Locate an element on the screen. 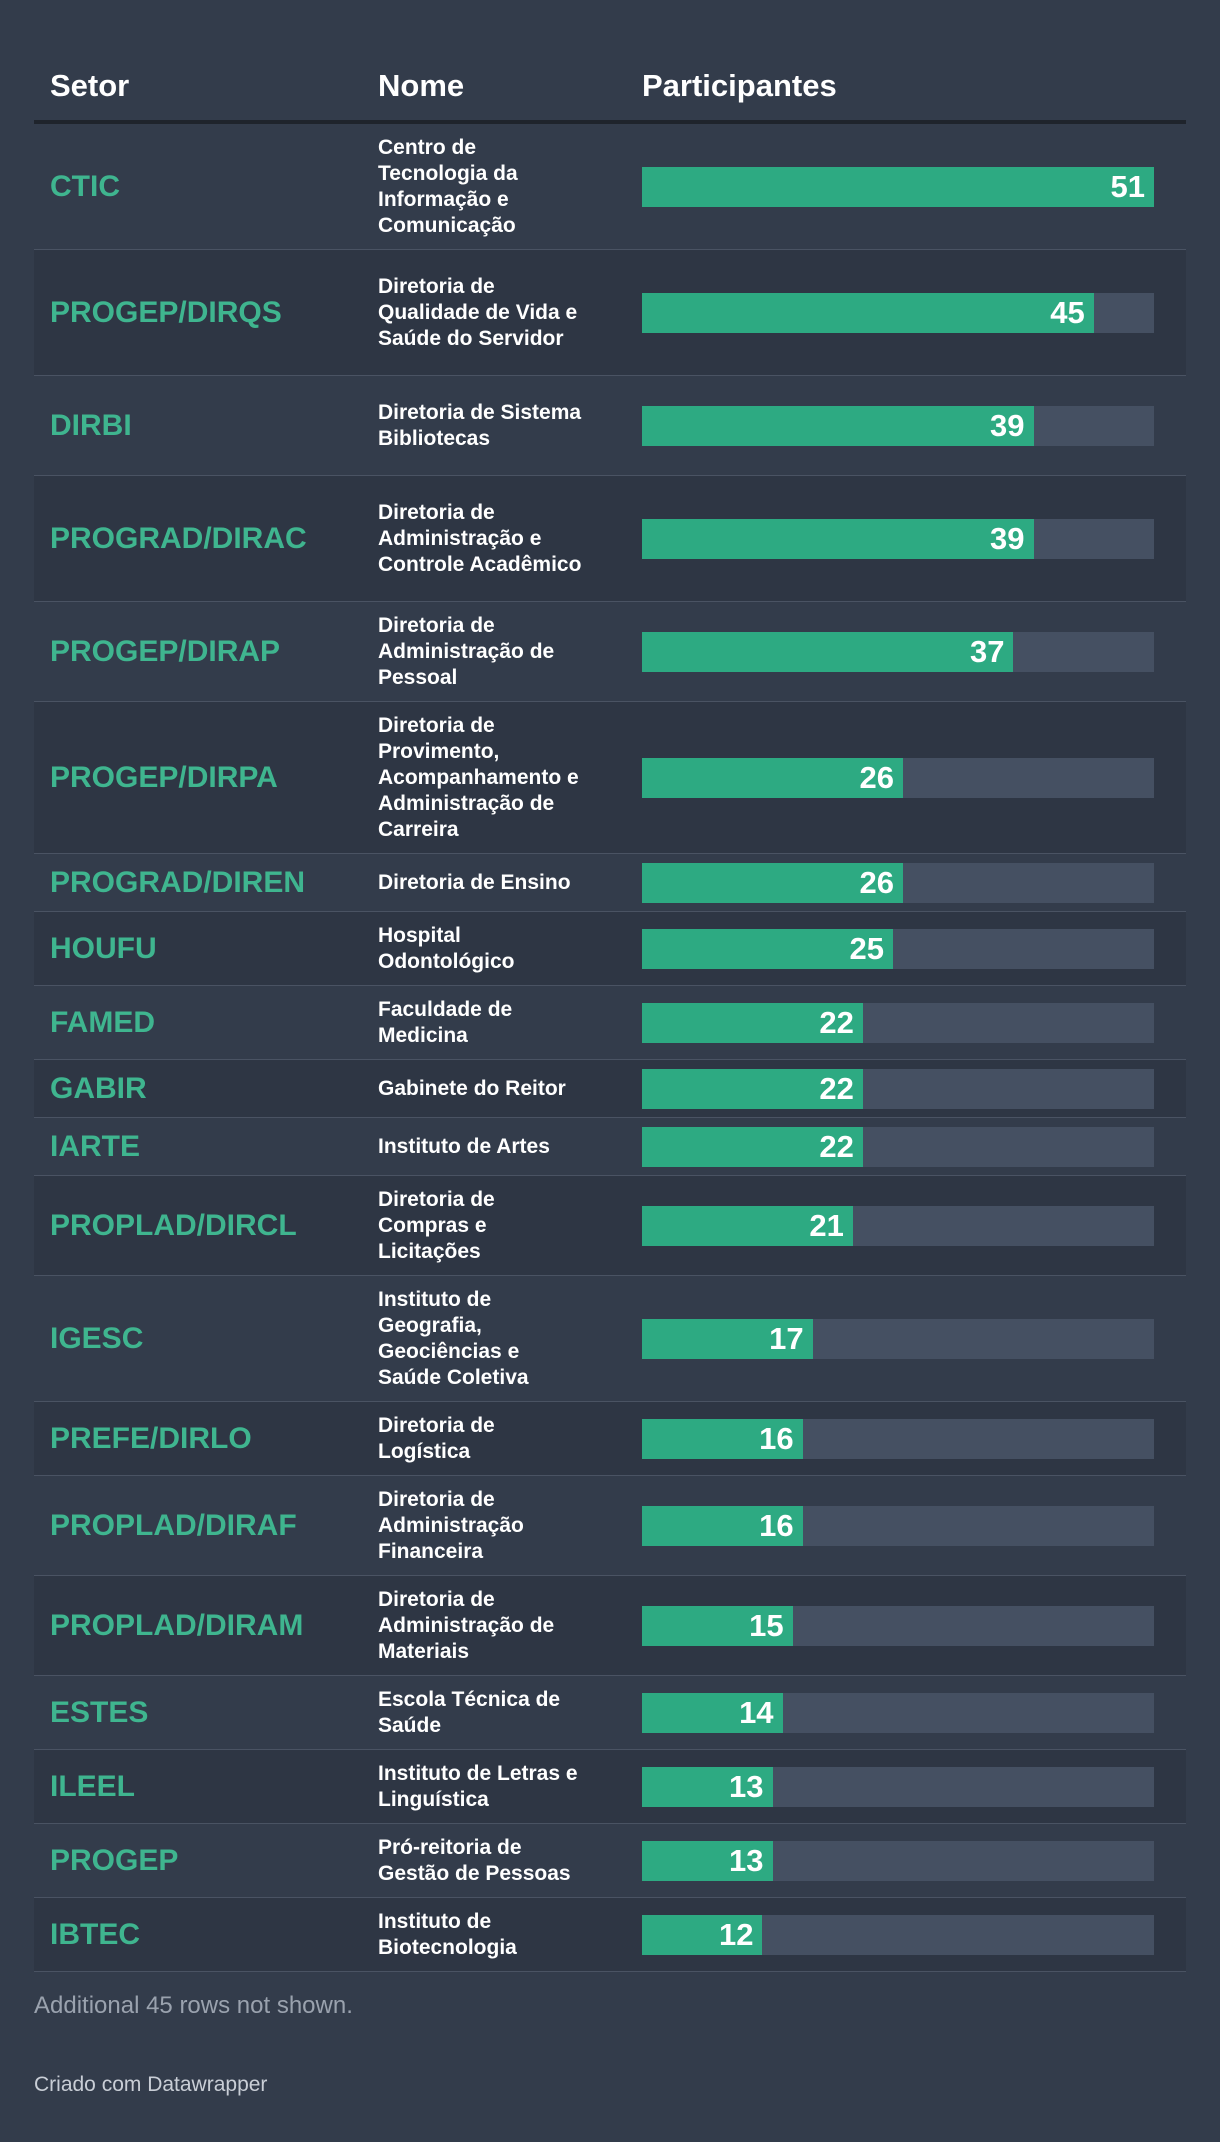 The width and height of the screenshot is (1220, 2142). bar-value-label: 17 is located at coordinates (786, 1338).